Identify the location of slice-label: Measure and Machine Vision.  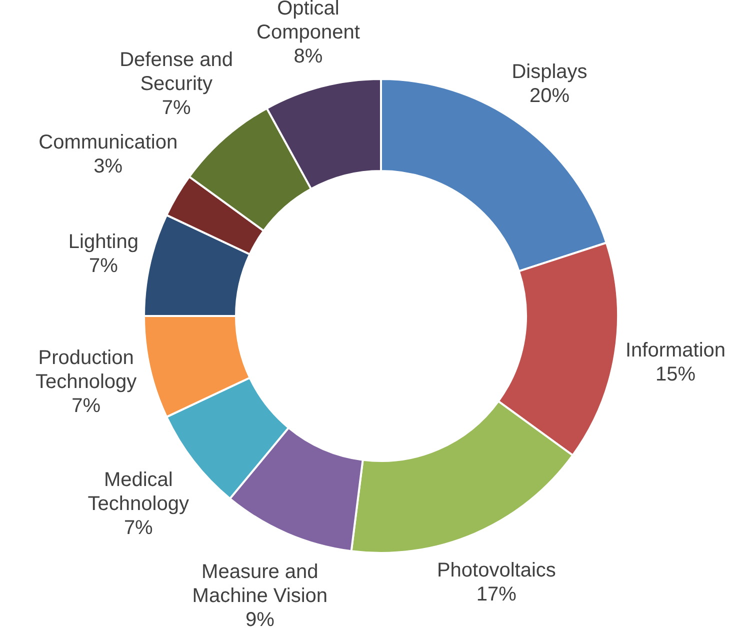
(260, 583).